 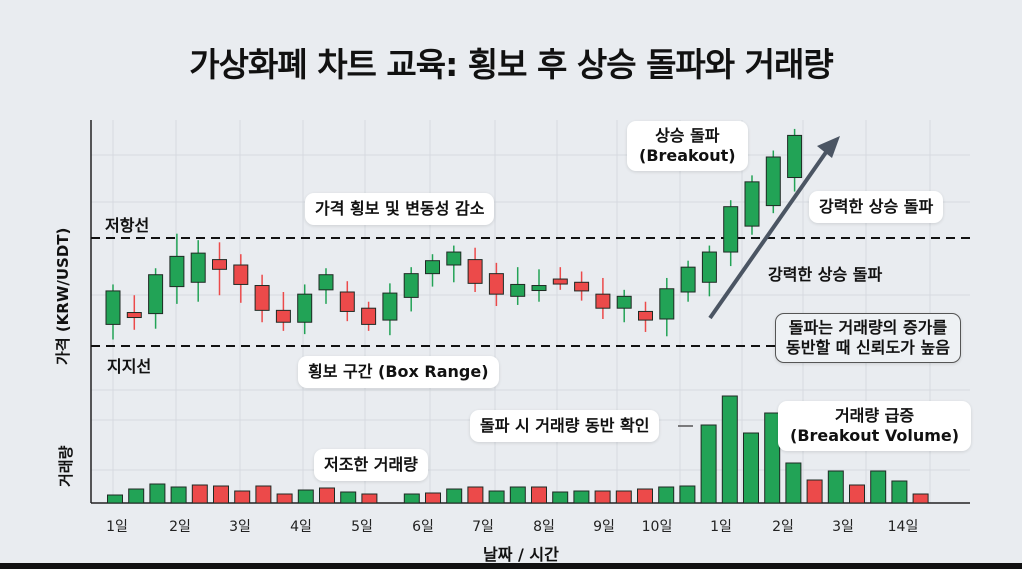 I want to click on annotation-strong-breakout-plain: 강력한 상승 돌파, so click(x=825, y=274).